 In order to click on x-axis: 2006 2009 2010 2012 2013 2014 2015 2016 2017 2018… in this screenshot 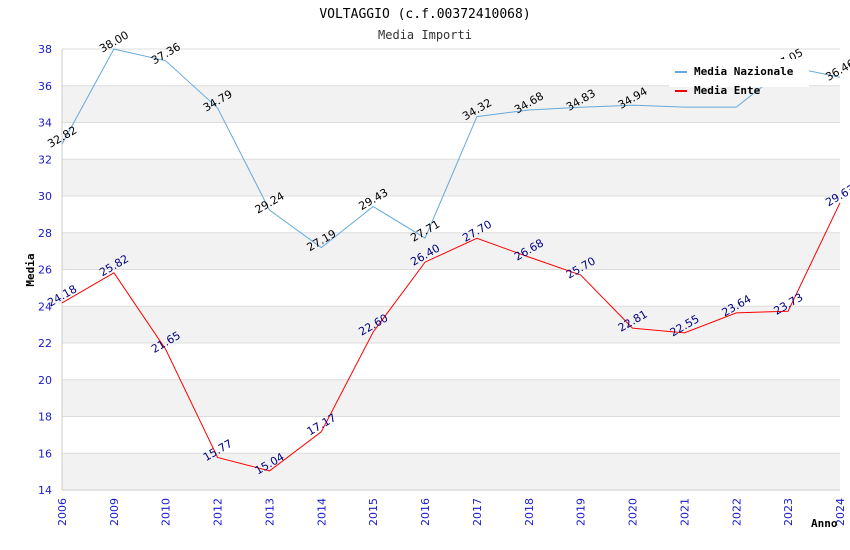, I will do `click(451, 512)`.